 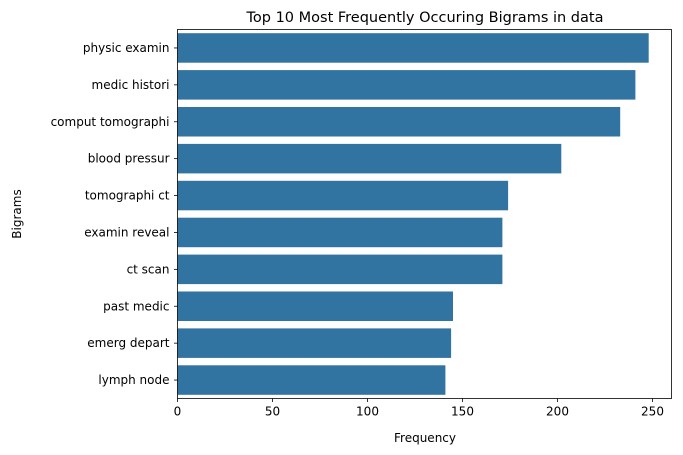 What do you see at coordinates (110, 122) in the screenshot?
I see `y-tick-label: comput tomographi` at bounding box center [110, 122].